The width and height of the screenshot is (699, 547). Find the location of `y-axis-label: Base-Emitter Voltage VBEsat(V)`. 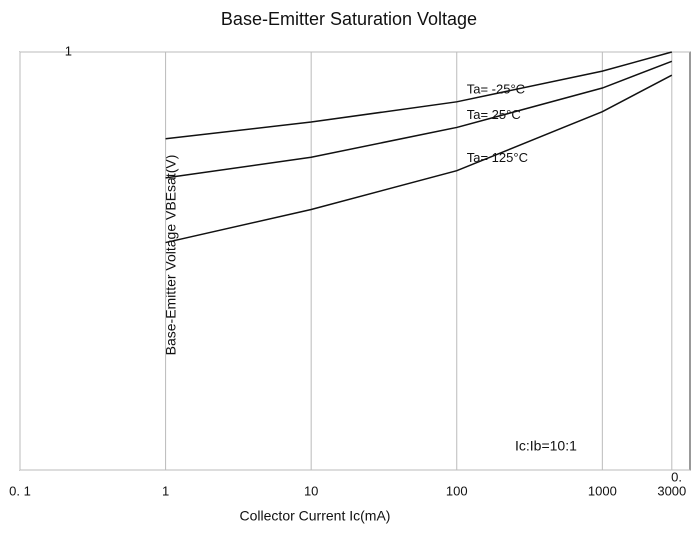

y-axis-label: Base-Emitter Voltage VBEsat(V) is located at coordinates (171, 255).